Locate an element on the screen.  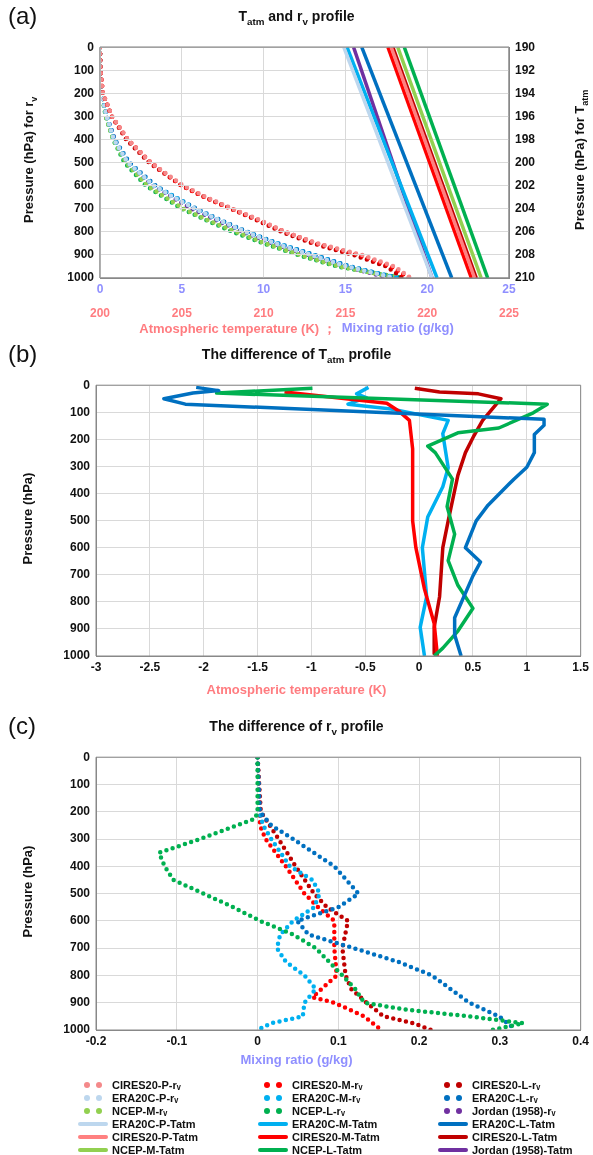
legend-label: NCEP-L-Tatm is located at coordinates (327, 1149).